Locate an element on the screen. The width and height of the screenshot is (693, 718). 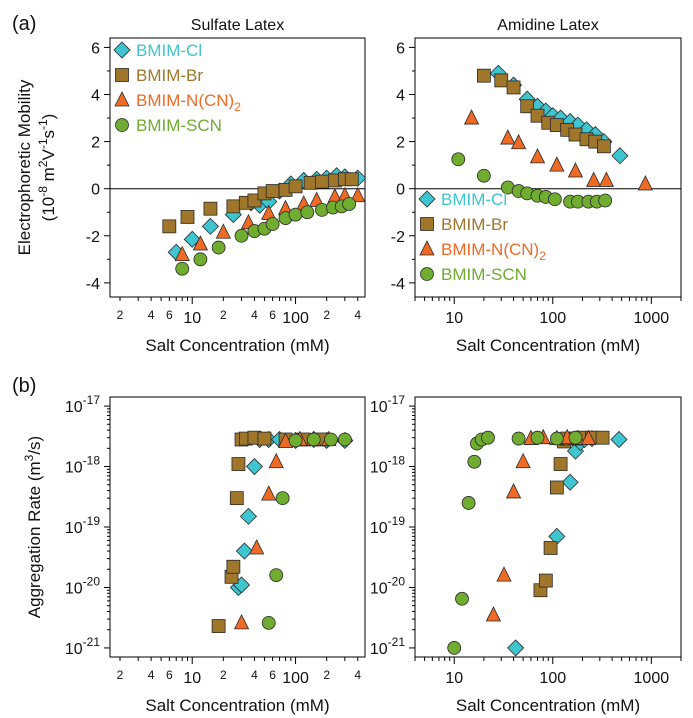
y-axis-label: Aggregation Rate (m3/s) is located at coordinates (33, 527).